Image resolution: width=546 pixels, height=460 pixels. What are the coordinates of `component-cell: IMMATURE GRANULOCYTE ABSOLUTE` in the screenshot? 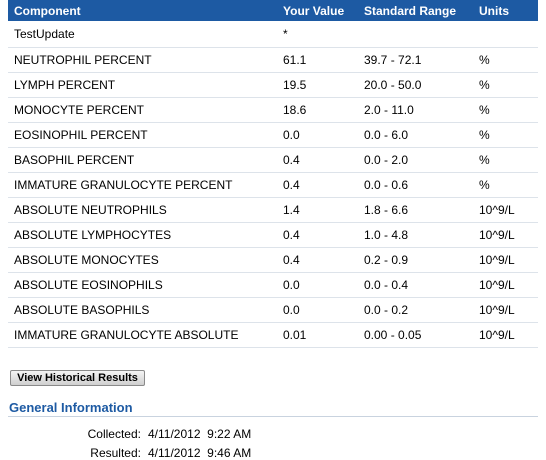 It's located at (145, 335).